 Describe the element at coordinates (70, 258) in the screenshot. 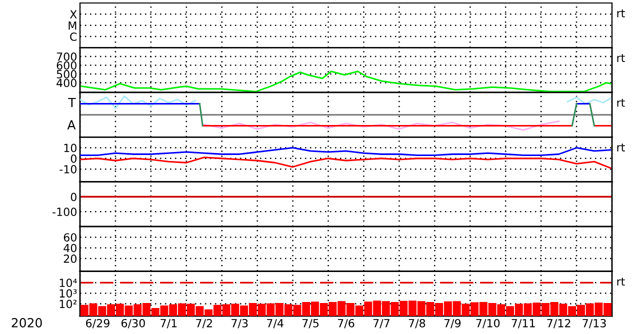

I see `y-tick-label: 20` at that location.